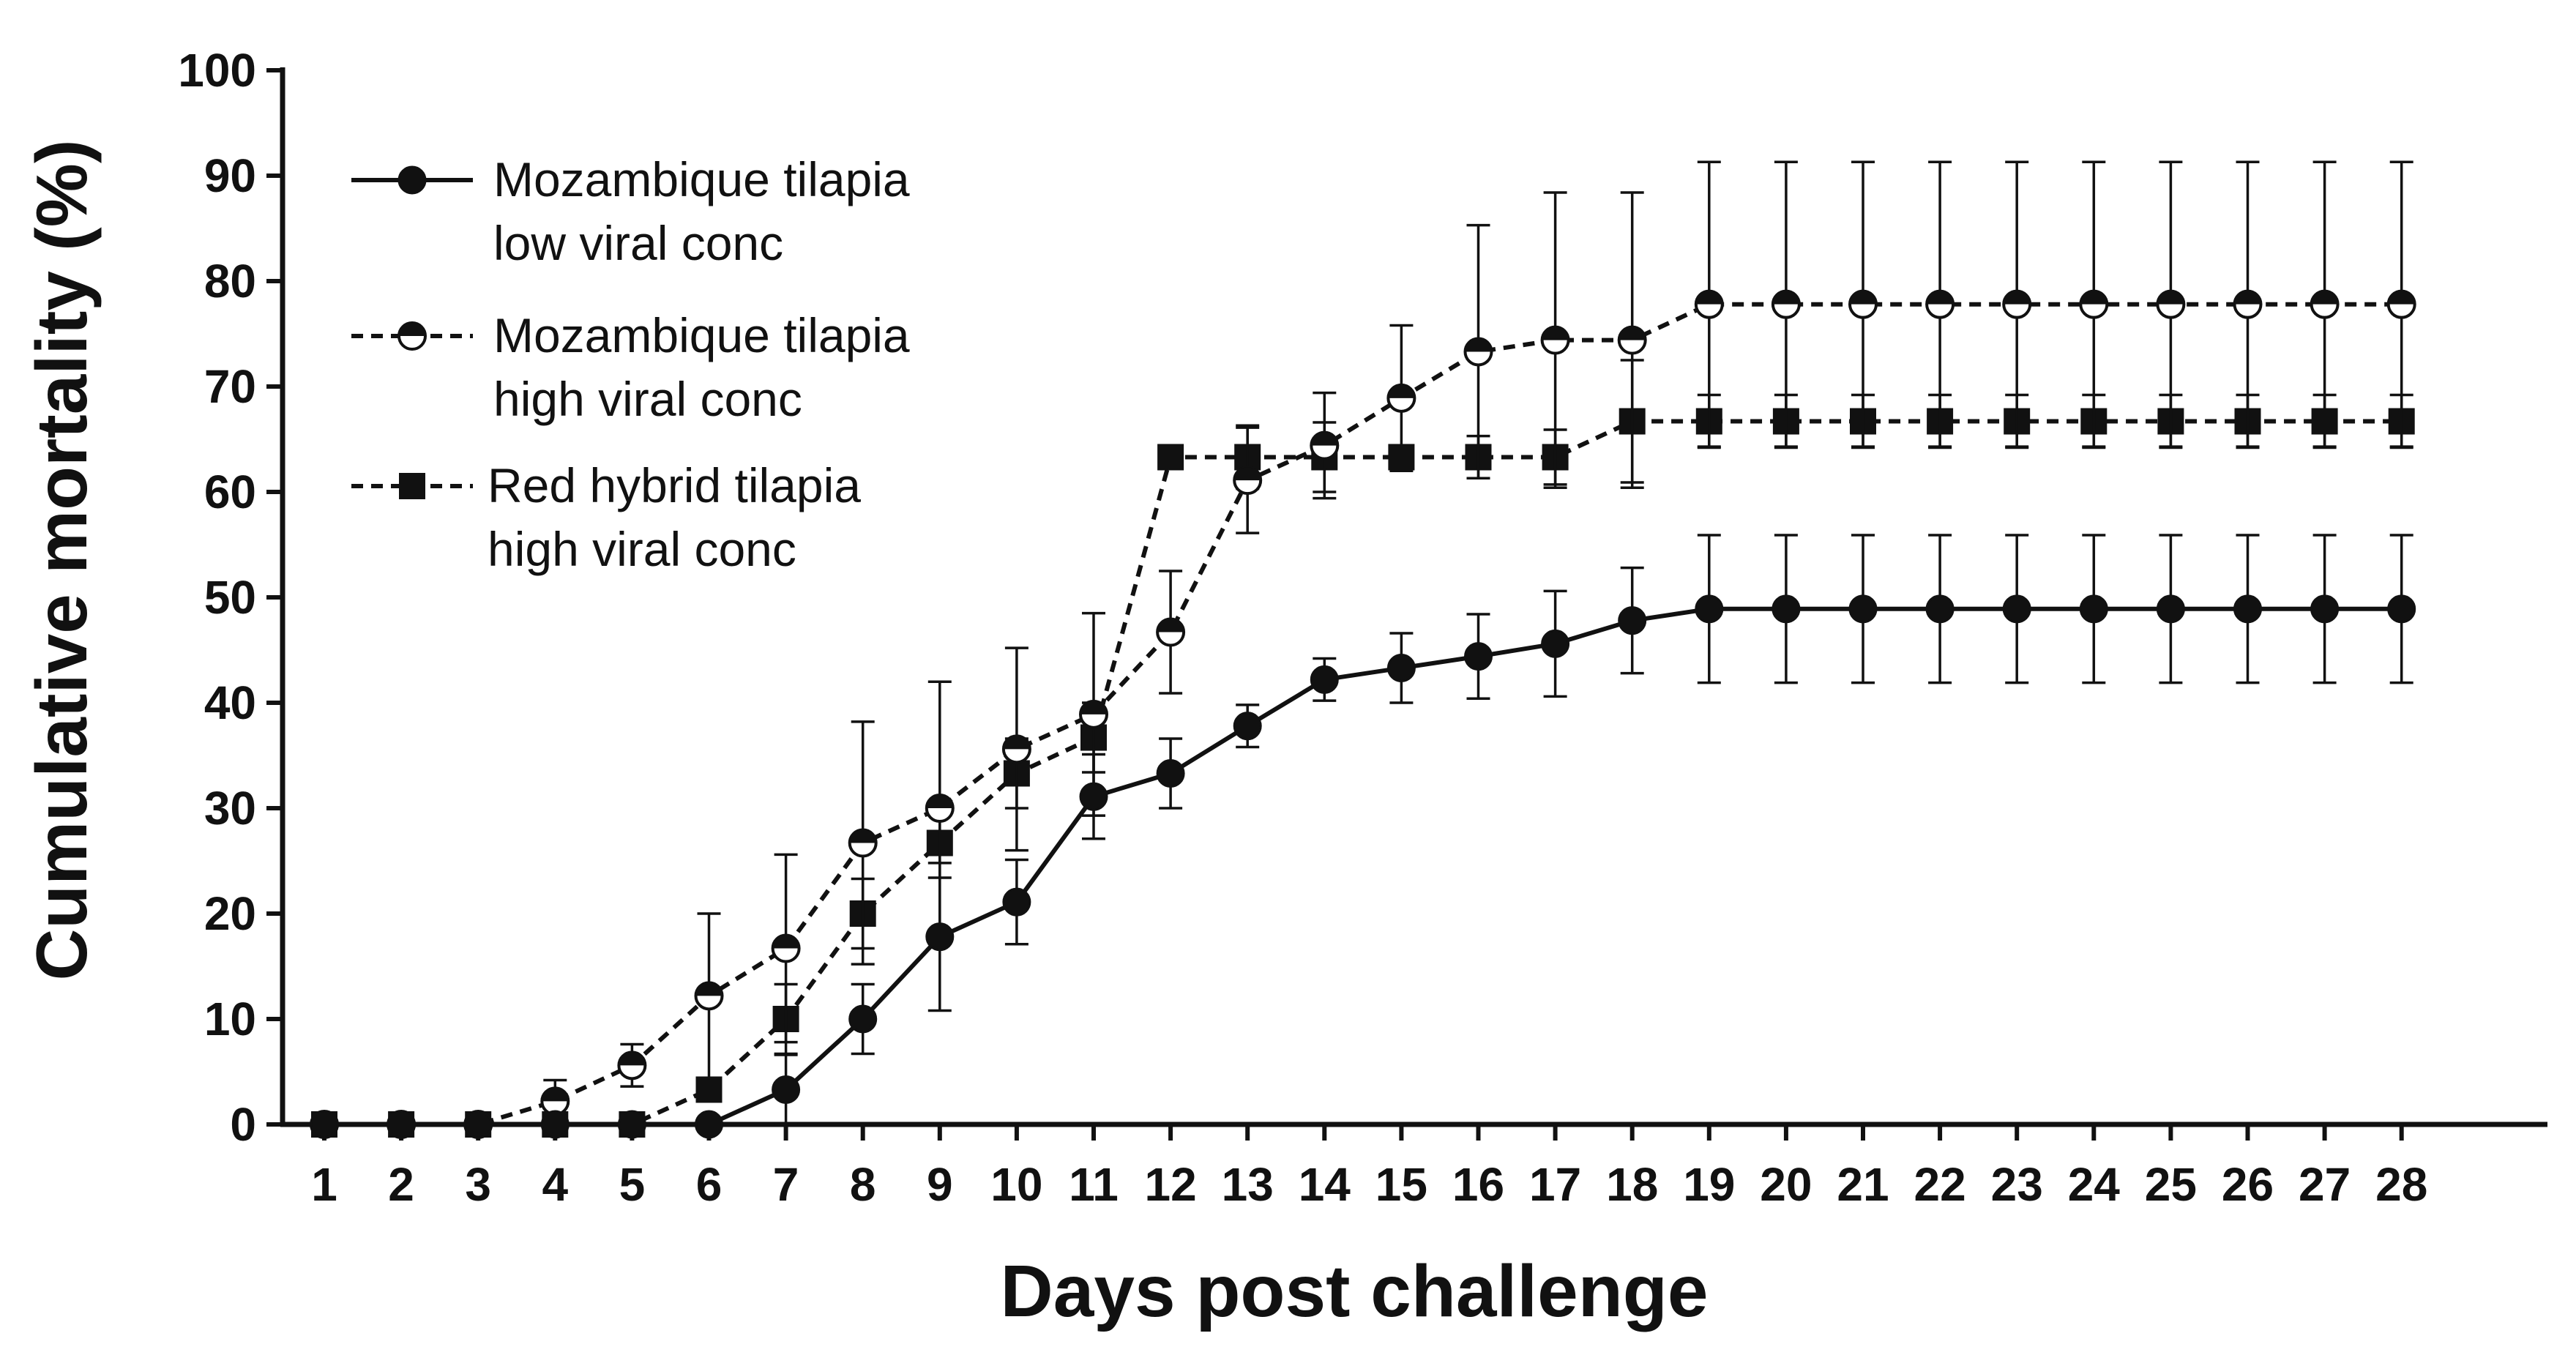 This screenshot has width=2576, height=1366. I want to click on x-tick-label: 22, so click(1940, 1185).